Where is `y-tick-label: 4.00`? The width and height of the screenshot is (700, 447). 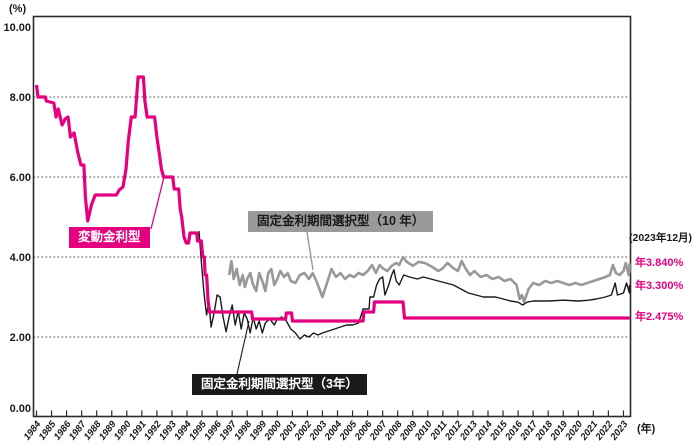
y-tick-label: 4.00 is located at coordinates (20, 258).